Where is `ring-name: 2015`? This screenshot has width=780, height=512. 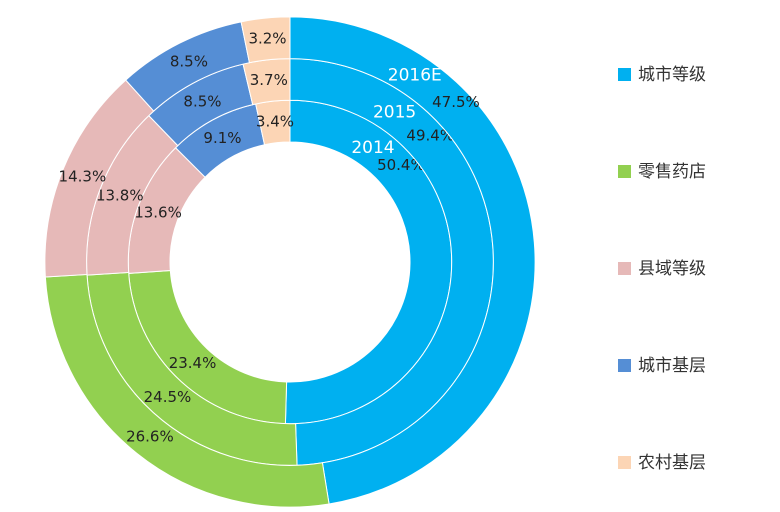 ring-name: 2015 is located at coordinates (394, 112).